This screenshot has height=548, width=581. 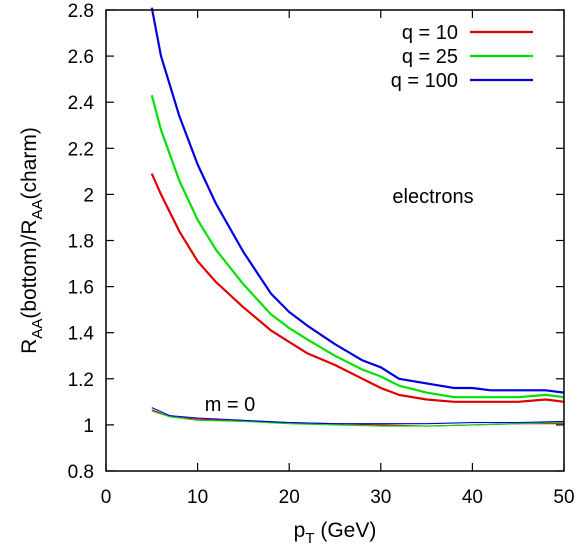 I want to click on x-tick-label: 10, so click(x=197, y=497).